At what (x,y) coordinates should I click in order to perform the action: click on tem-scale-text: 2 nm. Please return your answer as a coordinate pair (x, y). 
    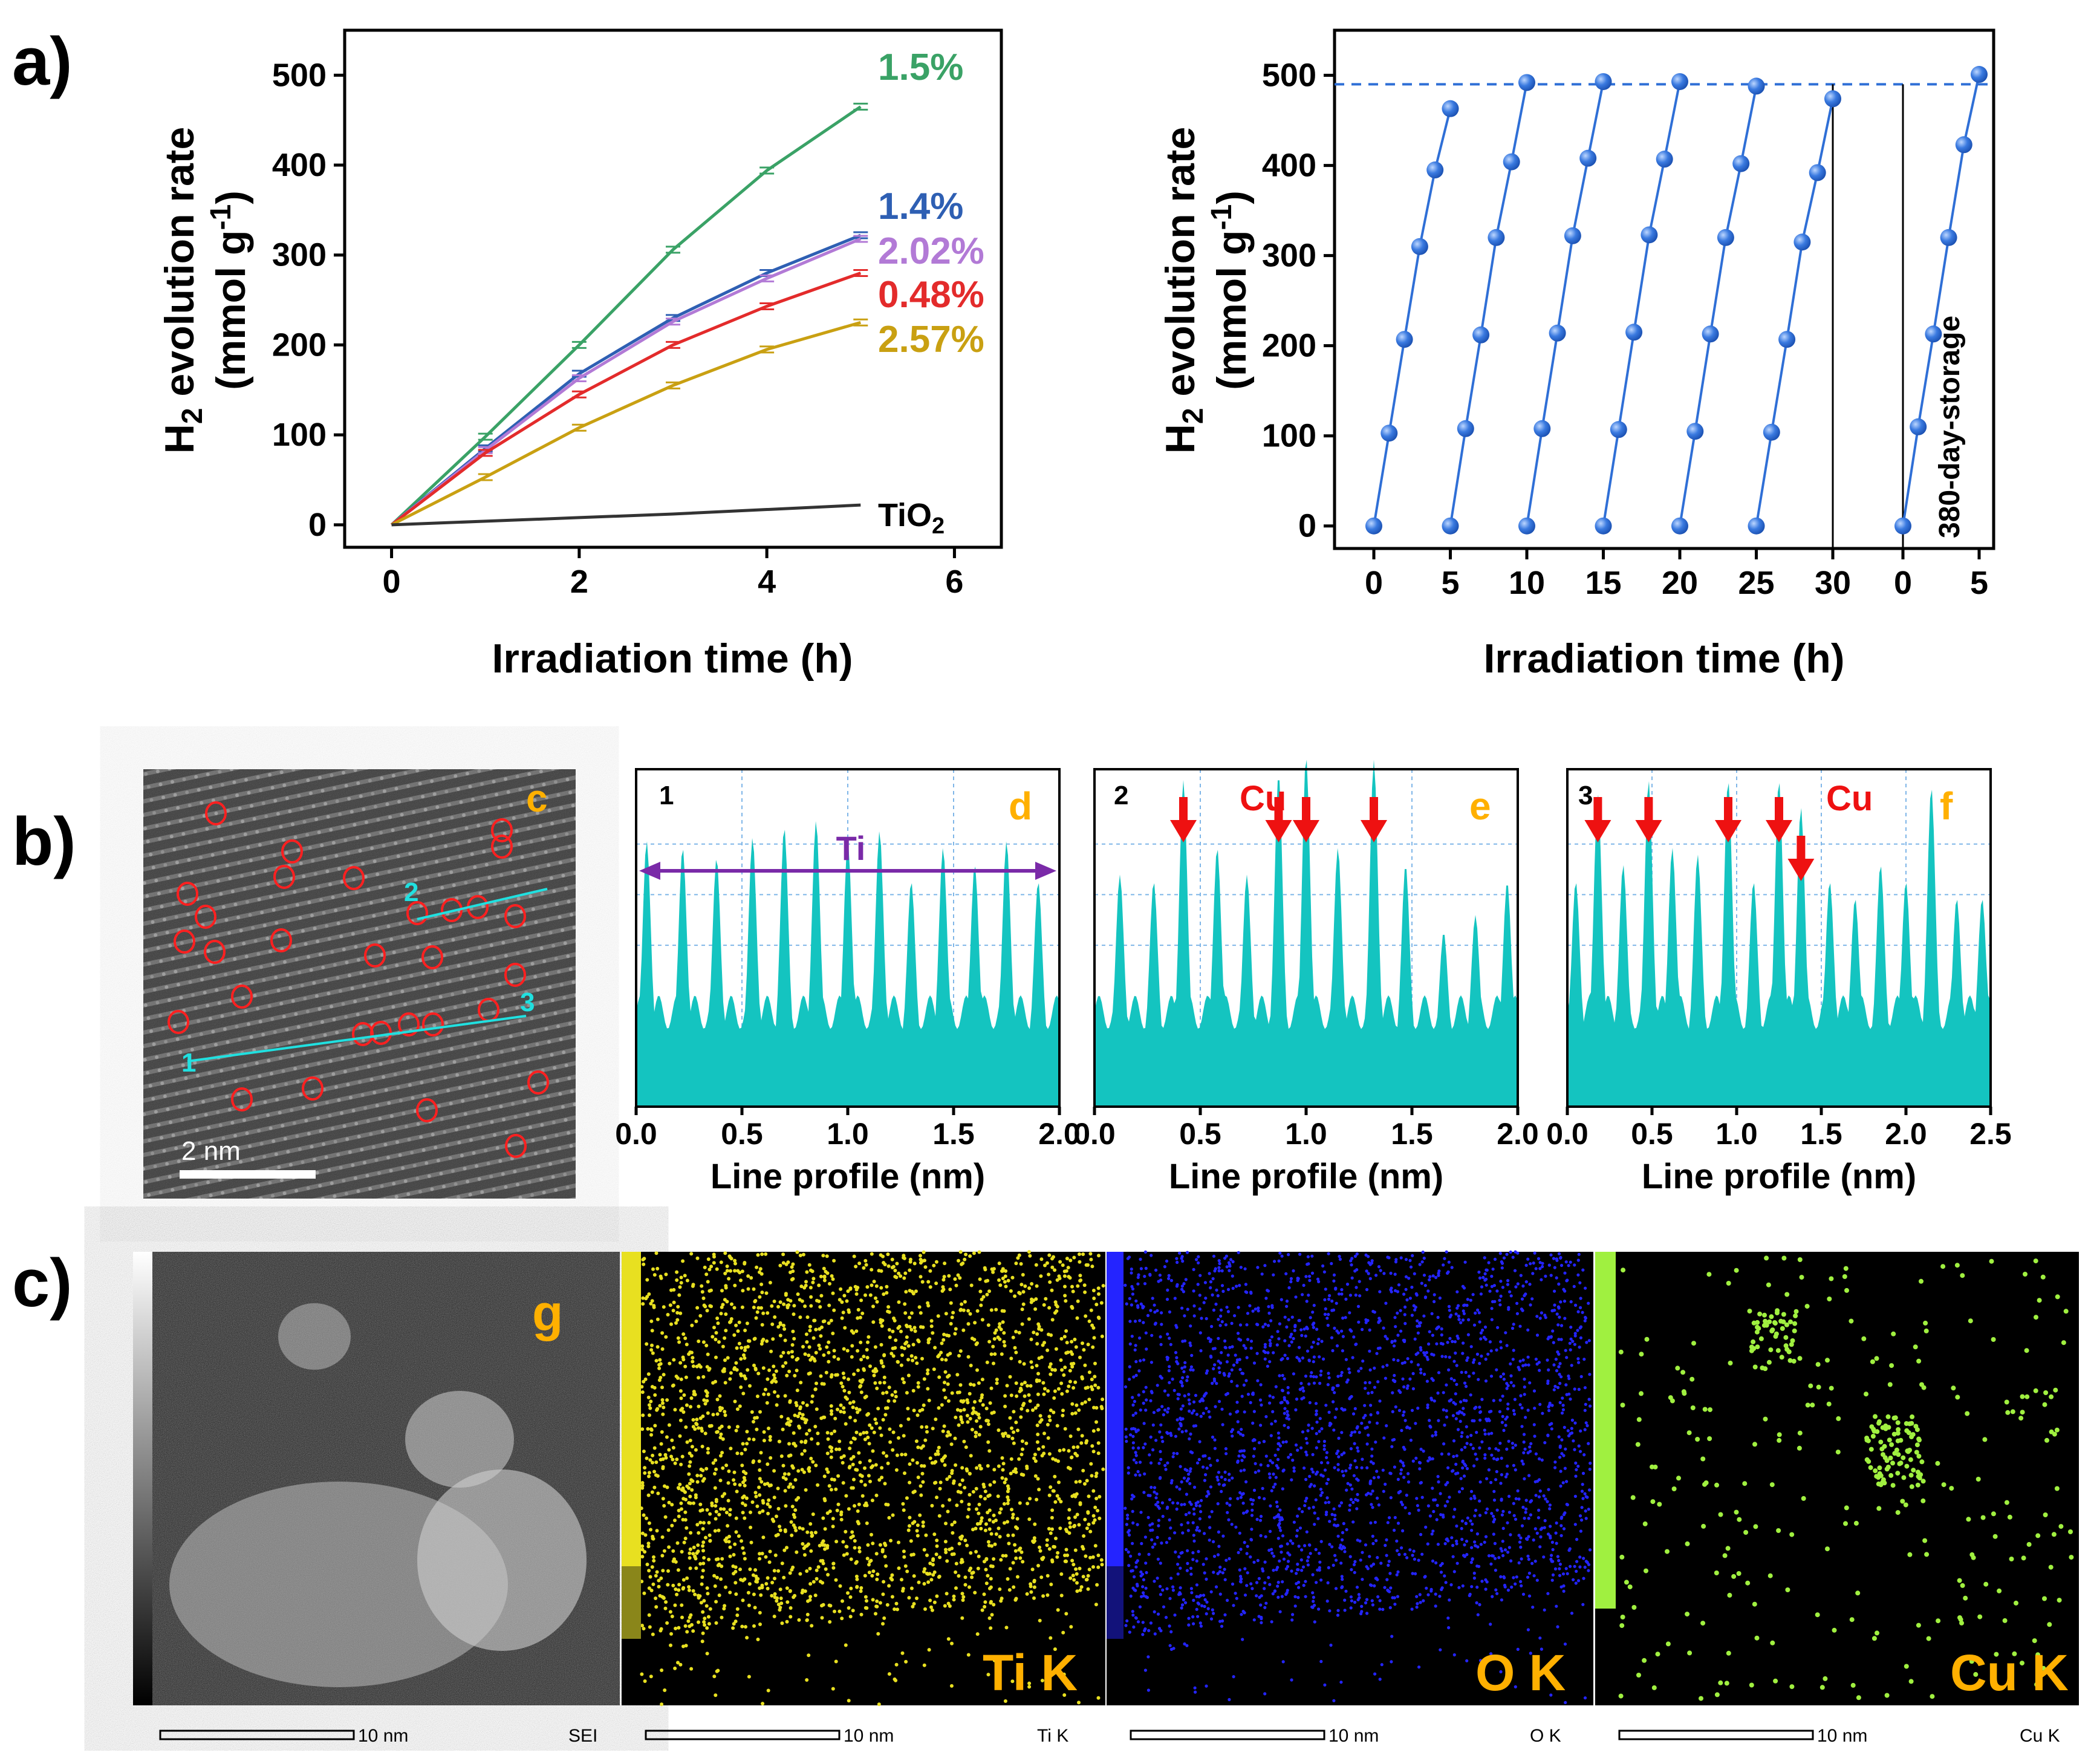
    Looking at the image, I should click on (211, 1151).